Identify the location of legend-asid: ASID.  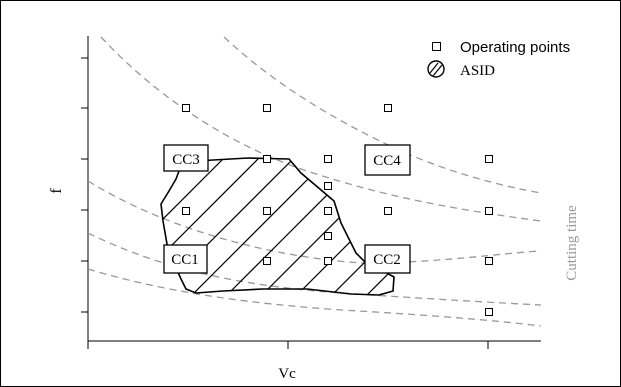
(477, 71).